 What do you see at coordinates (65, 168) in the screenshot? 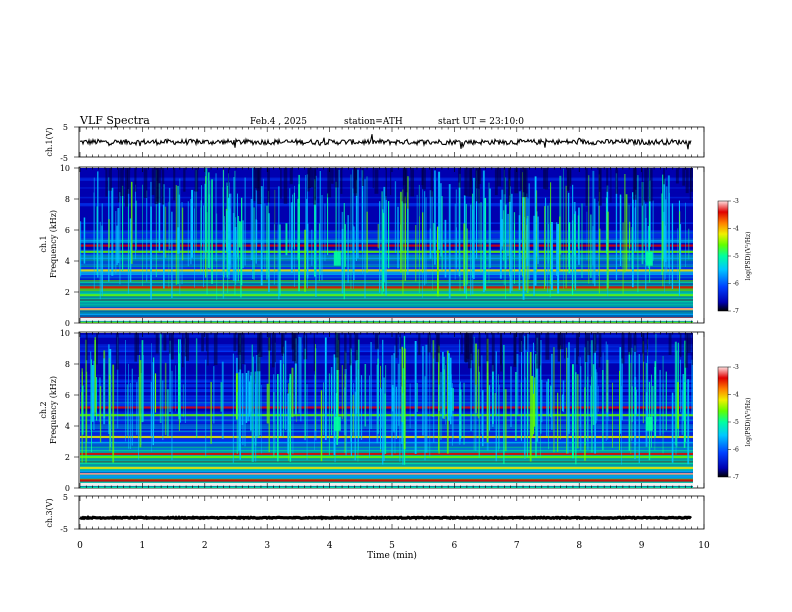
I see `freq-tick-label: 10` at bounding box center [65, 168].